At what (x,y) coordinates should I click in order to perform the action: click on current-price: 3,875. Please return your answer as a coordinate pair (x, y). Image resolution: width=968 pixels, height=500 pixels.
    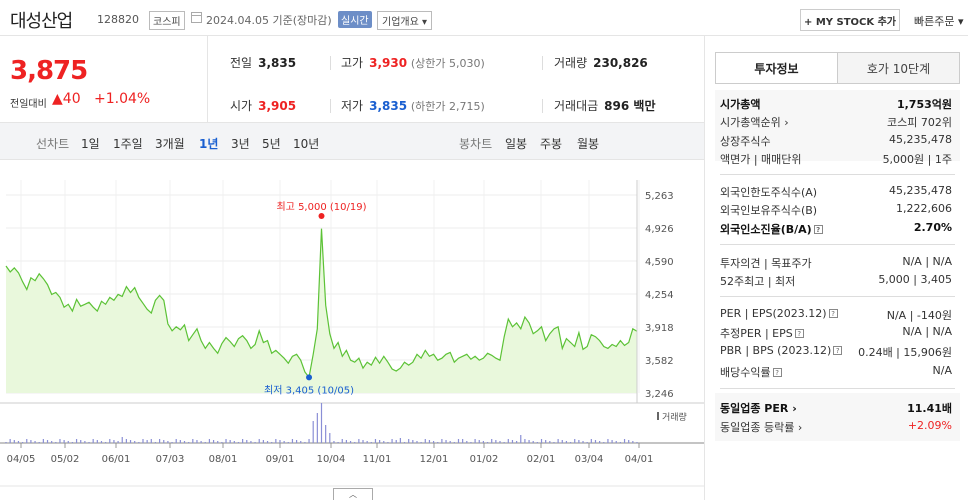
    Looking at the image, I should click on (49, 71).